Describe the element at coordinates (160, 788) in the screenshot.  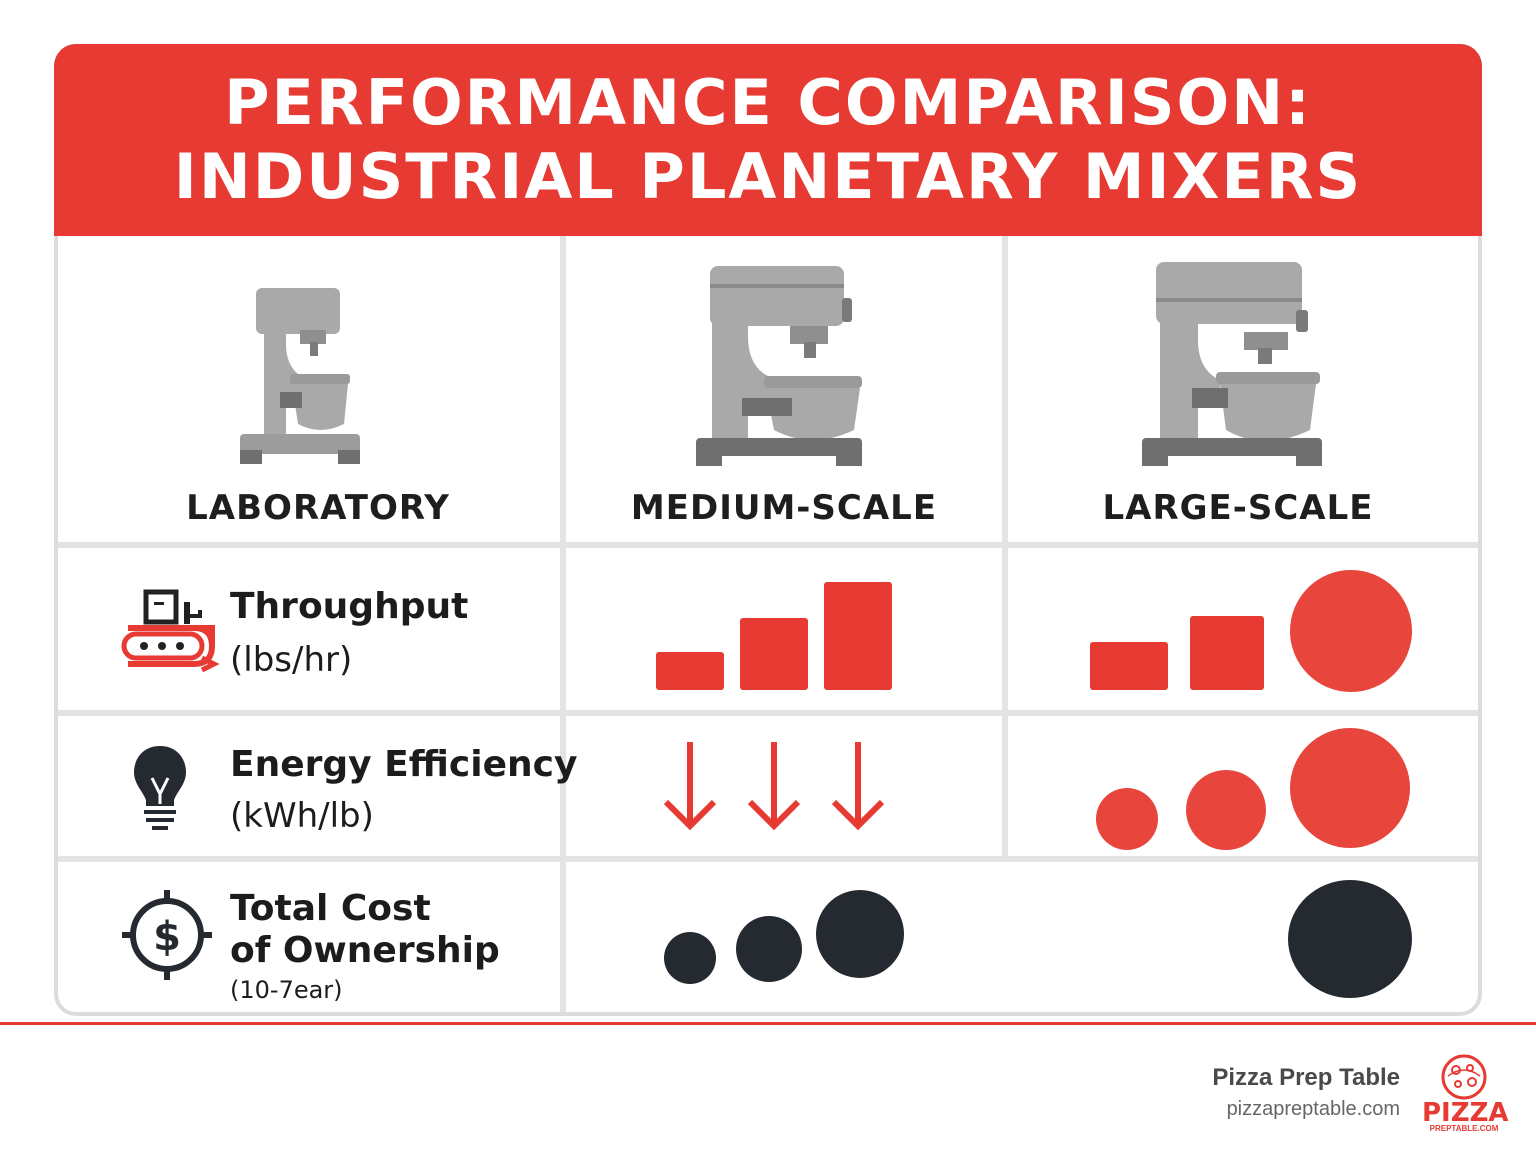
I see `lightbulb-icon` at that location.